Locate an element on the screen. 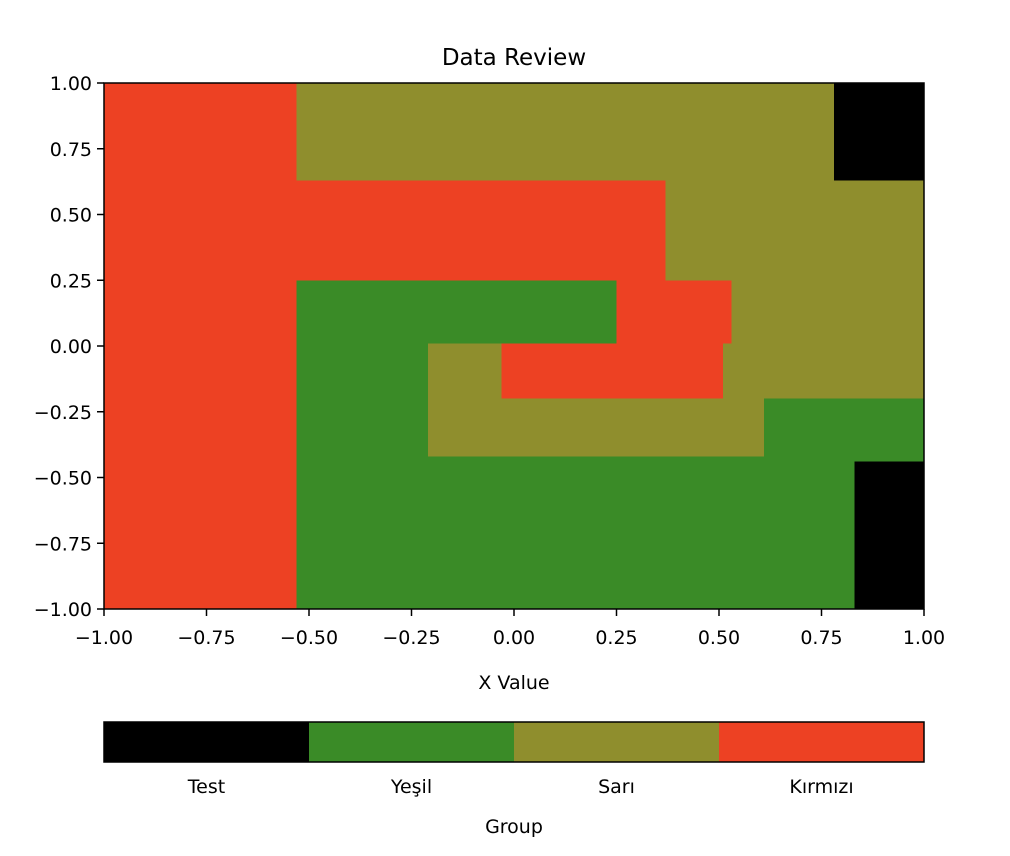  x-tick-label: 0.00 is located at coordinates (514, 638).